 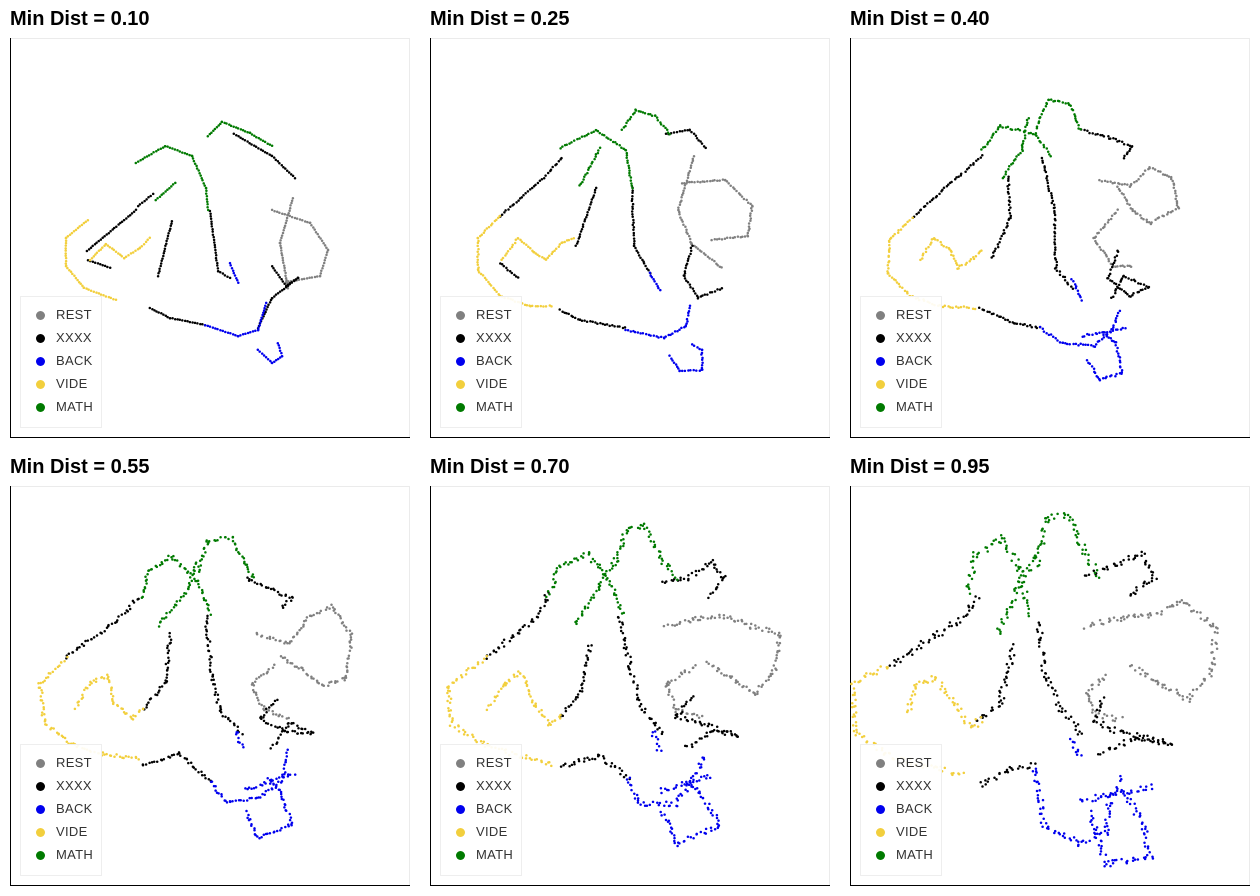 What do you see at coordinates (74, 360) in the screenshot?
I see `legend-label: BACK` at bounding box center [74, 360].